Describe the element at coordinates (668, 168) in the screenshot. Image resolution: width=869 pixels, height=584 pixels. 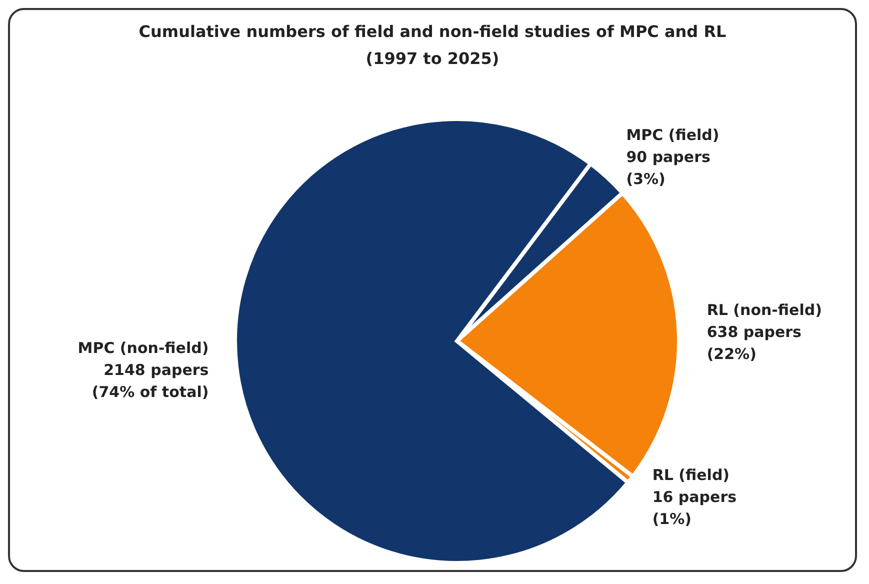
I see `data-label: 90 papers (3%)` at that location.